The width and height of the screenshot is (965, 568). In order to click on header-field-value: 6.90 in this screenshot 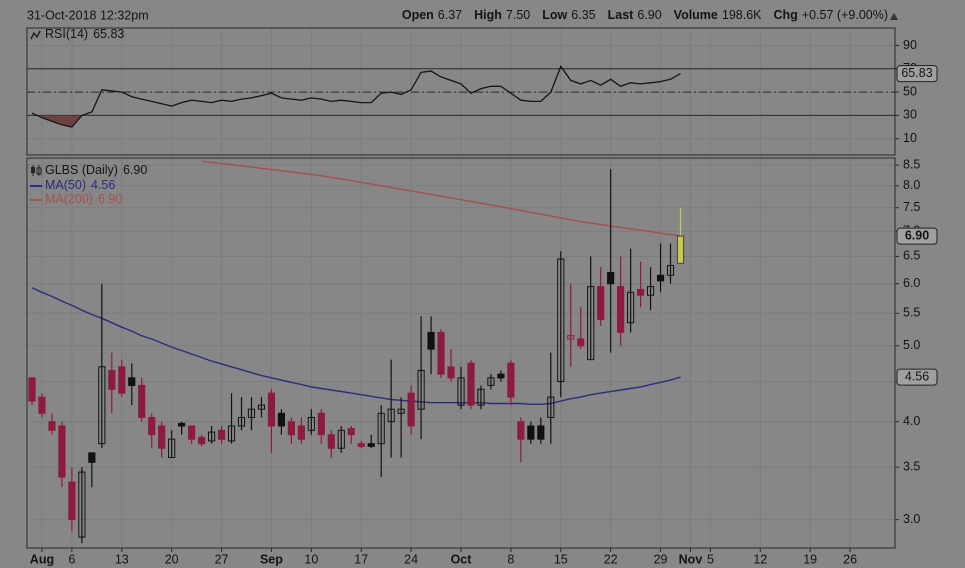, I will do `click(649, 15)`.